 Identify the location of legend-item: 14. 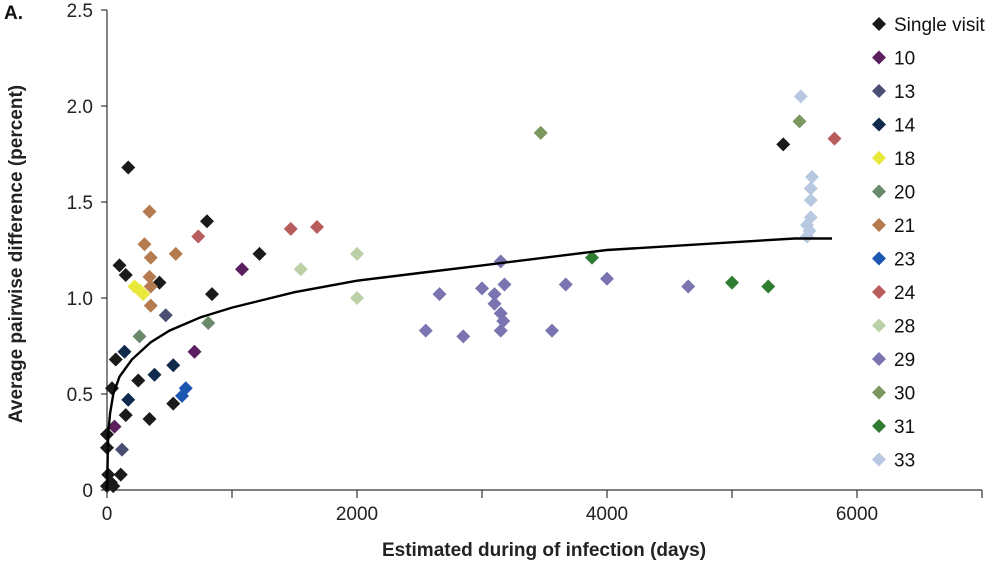
(894, 126).